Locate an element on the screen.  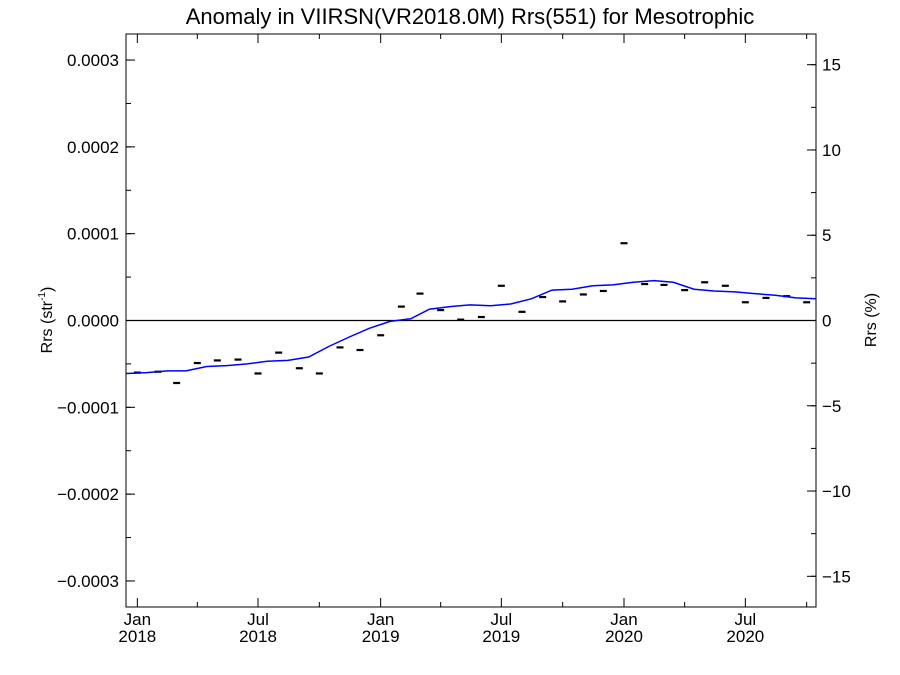
y-tick-label-right: −15 is located at coordinates (836, 576).